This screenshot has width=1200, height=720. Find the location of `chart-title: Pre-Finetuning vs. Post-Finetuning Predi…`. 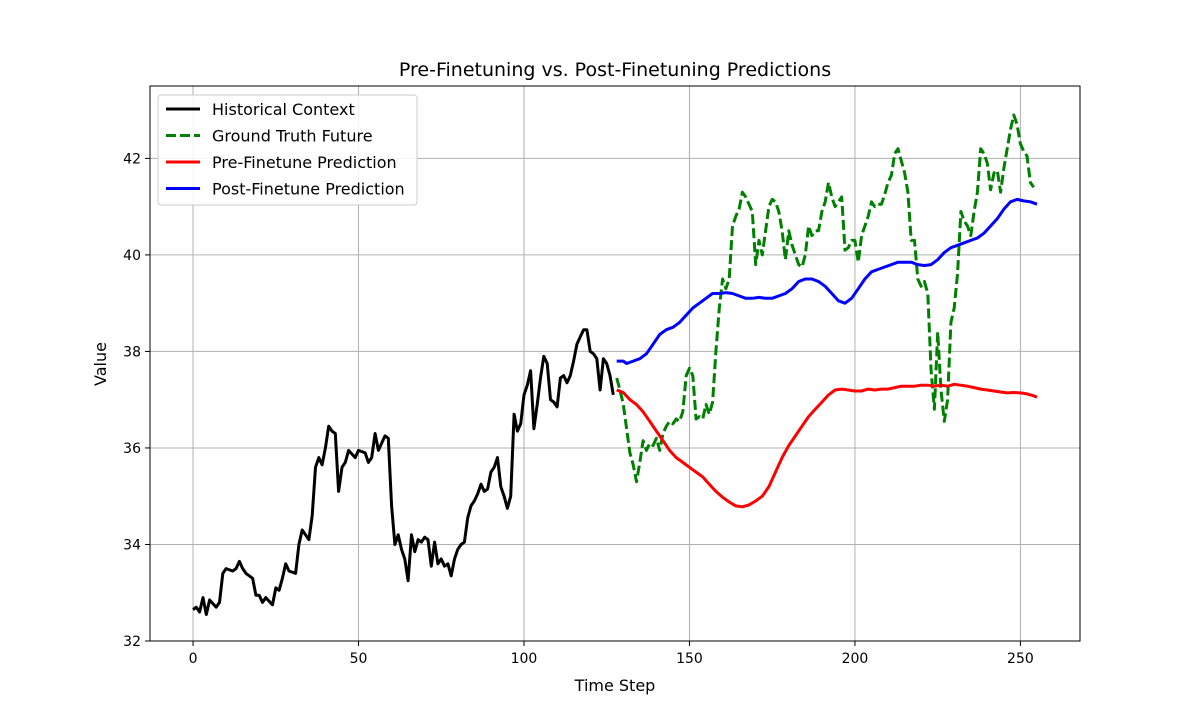

chart-title: Pre-Finetuning vs. Post-Finetuning Predi… is located at coordinates (615, 70).